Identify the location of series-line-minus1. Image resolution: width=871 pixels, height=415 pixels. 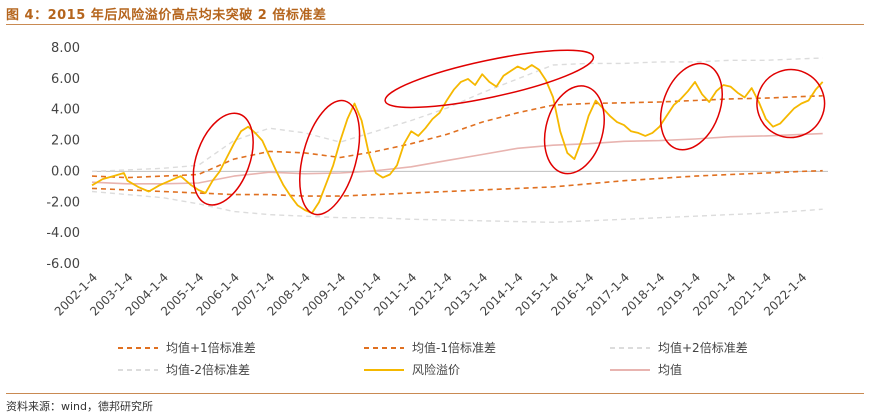
(457, 183).